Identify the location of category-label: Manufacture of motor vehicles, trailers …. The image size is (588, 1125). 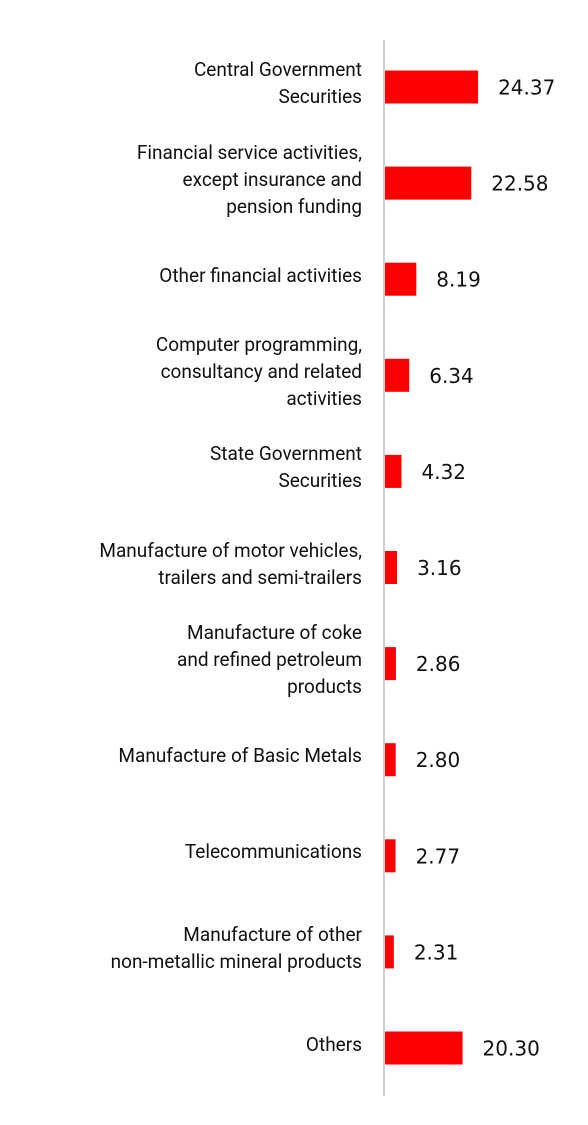
(230, 563).